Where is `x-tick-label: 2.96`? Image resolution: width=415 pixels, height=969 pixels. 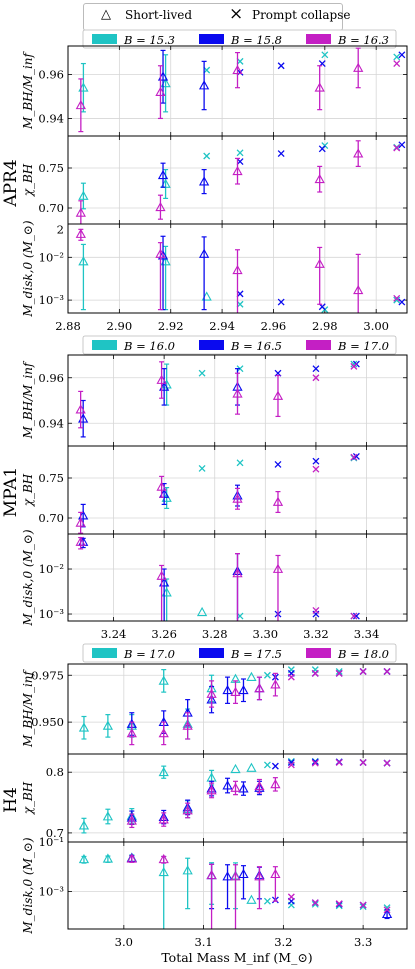 x-tick-label: 2.96 is located at coordinates (274, 326).